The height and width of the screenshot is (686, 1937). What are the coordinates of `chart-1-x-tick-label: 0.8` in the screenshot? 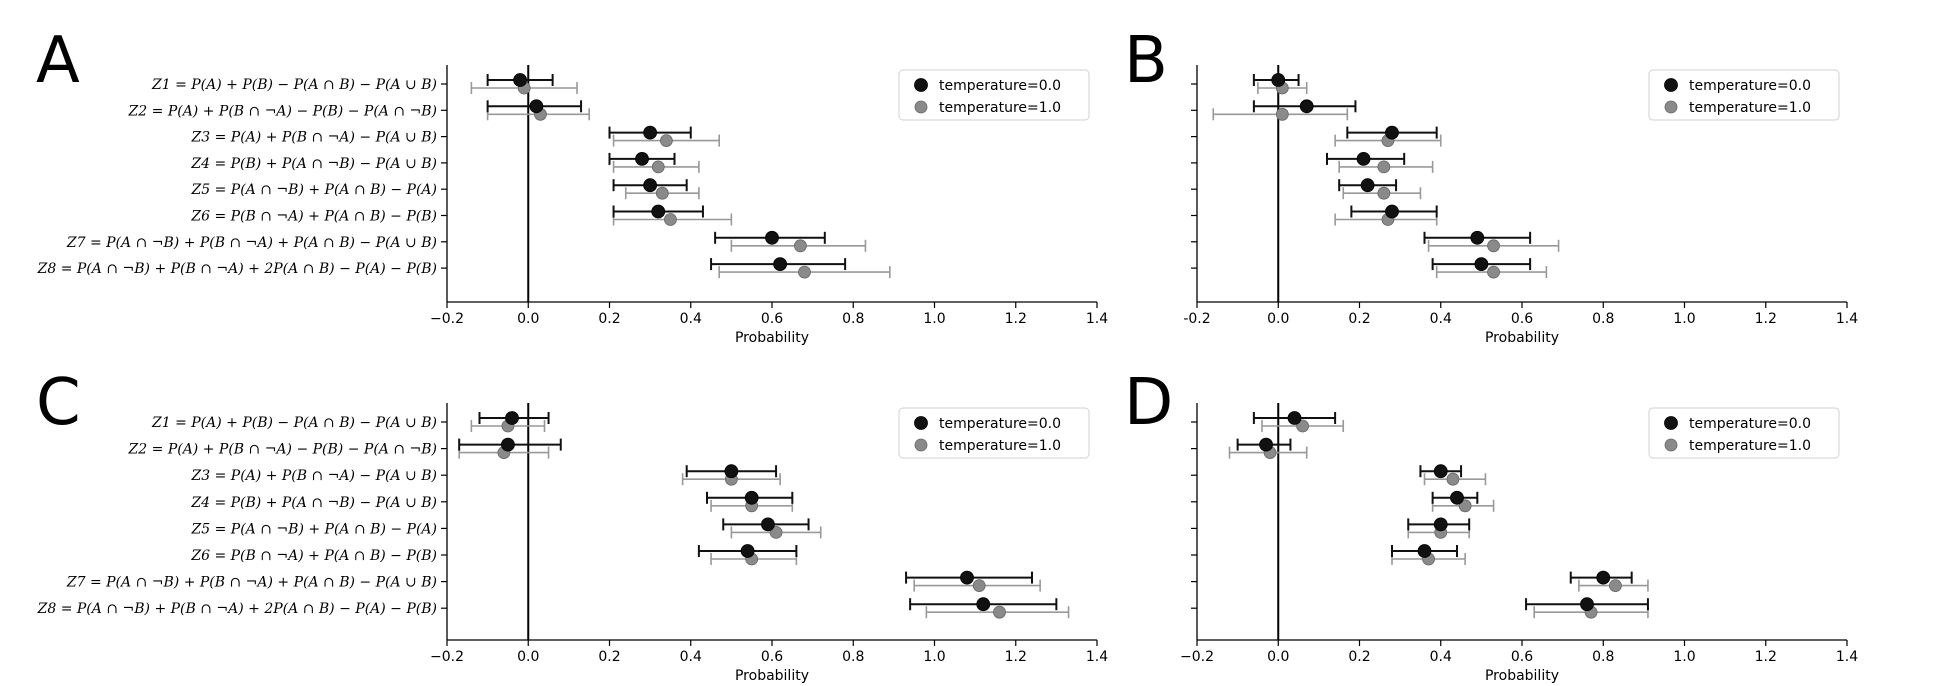 It's located at (853, 319).